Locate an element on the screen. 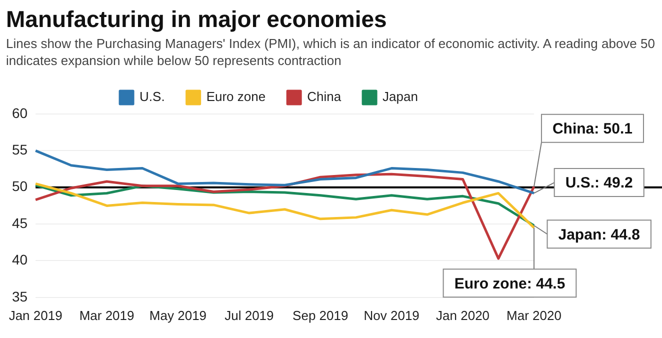  annotation: U.S.: 49.2 is located at coordinates (599, 183).